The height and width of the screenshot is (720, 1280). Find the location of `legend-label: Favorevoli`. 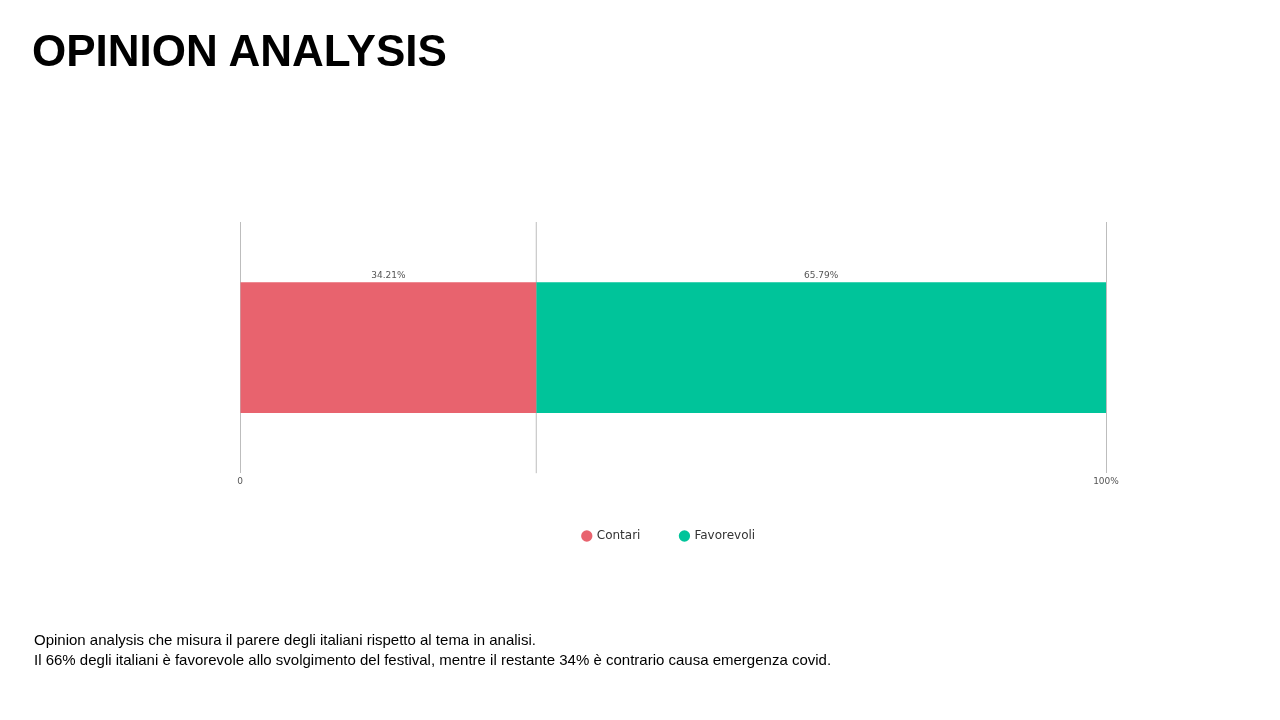

legend-label: Favorevoli is located at coordinates (725, 535).